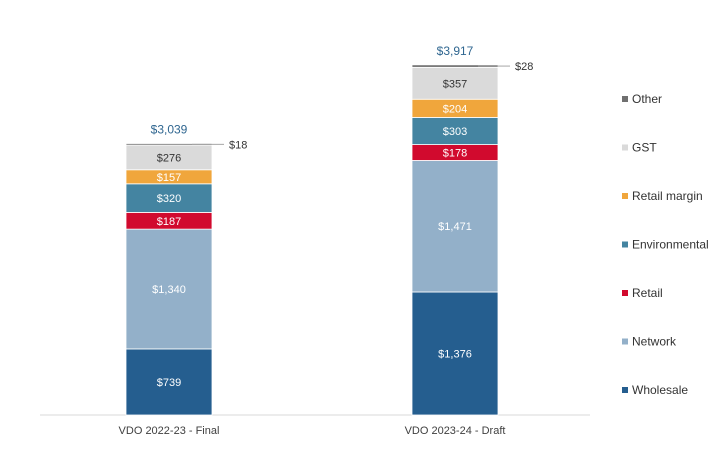 The image size is (720, 450). I want to click on data-label-1-environmental: $320, so click(169, 199).